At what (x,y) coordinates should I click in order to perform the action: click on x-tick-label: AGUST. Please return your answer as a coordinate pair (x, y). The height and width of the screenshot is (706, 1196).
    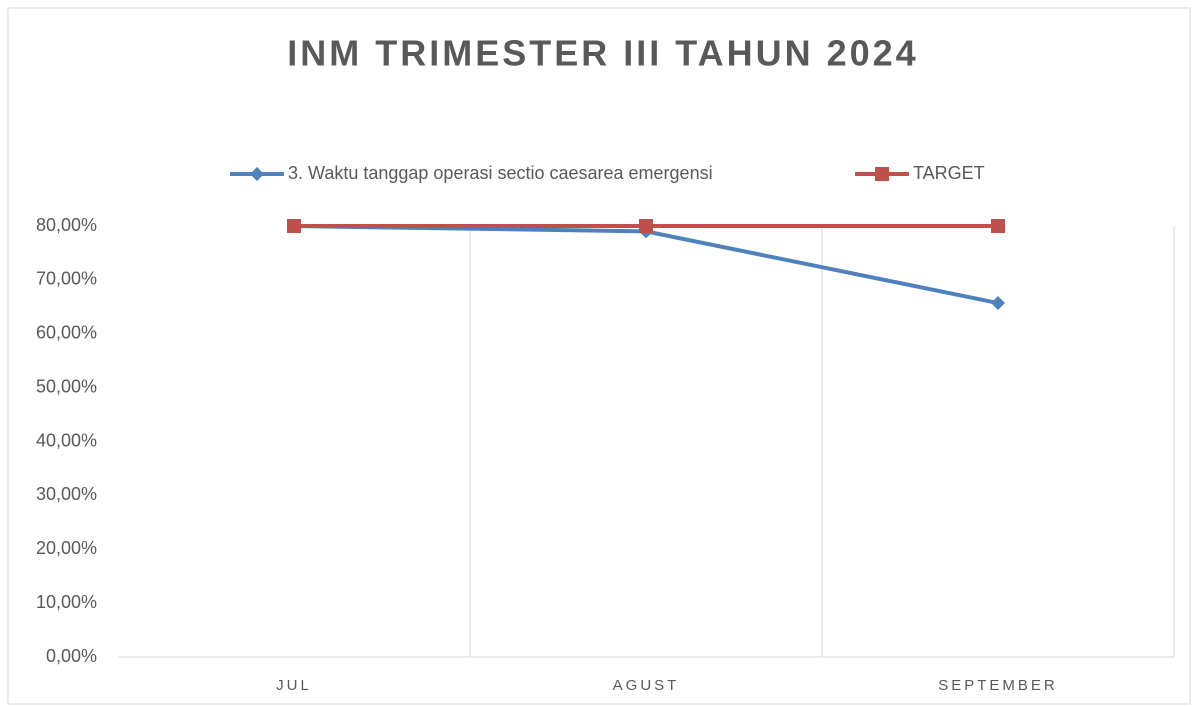
    Looking at the image, I should click on (646, 685).